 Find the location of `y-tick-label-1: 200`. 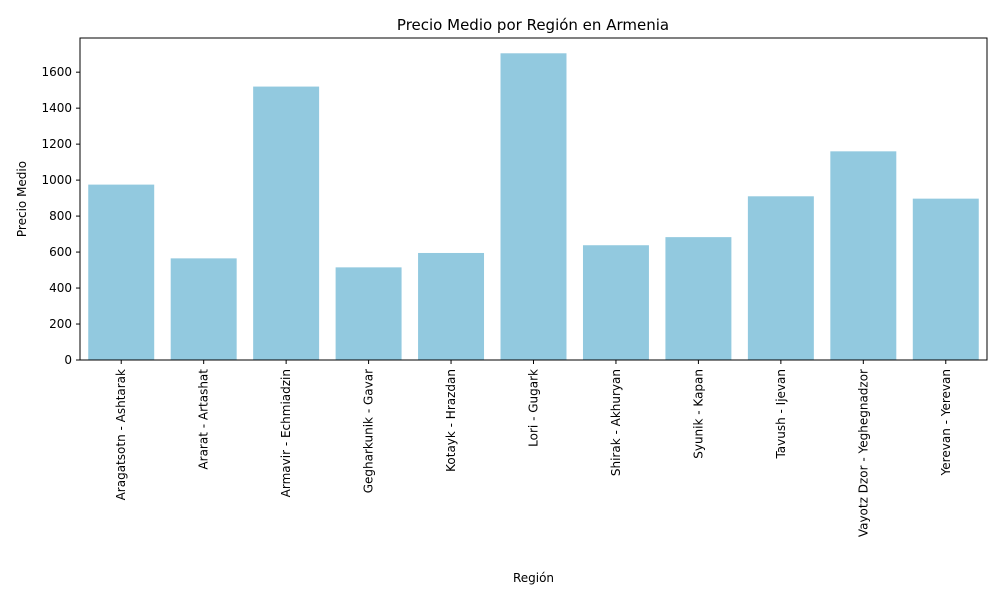

y-tick-label-1: 200 is located at coordinates (60, 324).